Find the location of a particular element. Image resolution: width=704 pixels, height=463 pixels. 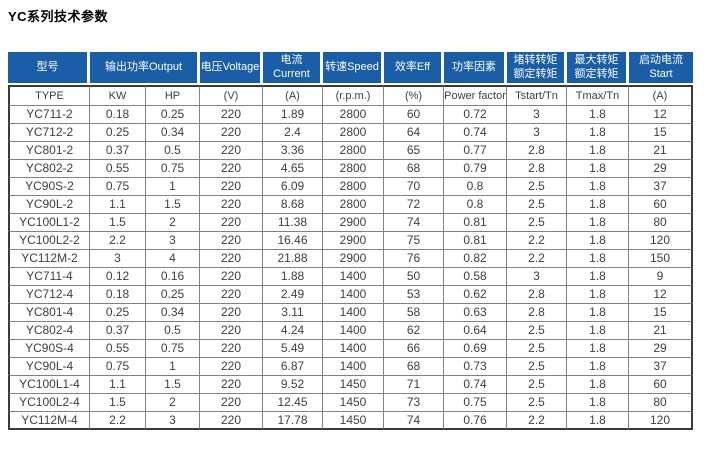

table-row: YC112M-4 2.2 3 220 17.78 1450 74 0.76 2.2 1.8 120 is located at coordinates (350, 420).